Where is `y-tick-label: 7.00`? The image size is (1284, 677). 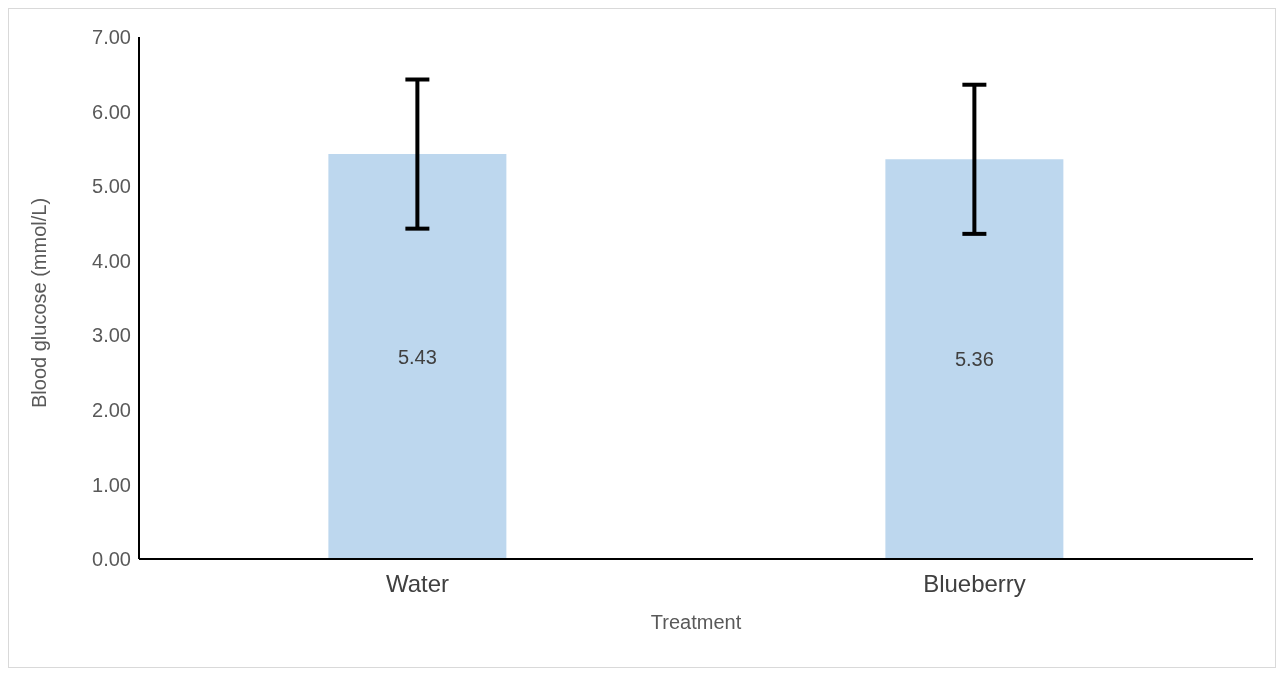 y-tick-label: 7.00 is located at coordinates (111, 37).